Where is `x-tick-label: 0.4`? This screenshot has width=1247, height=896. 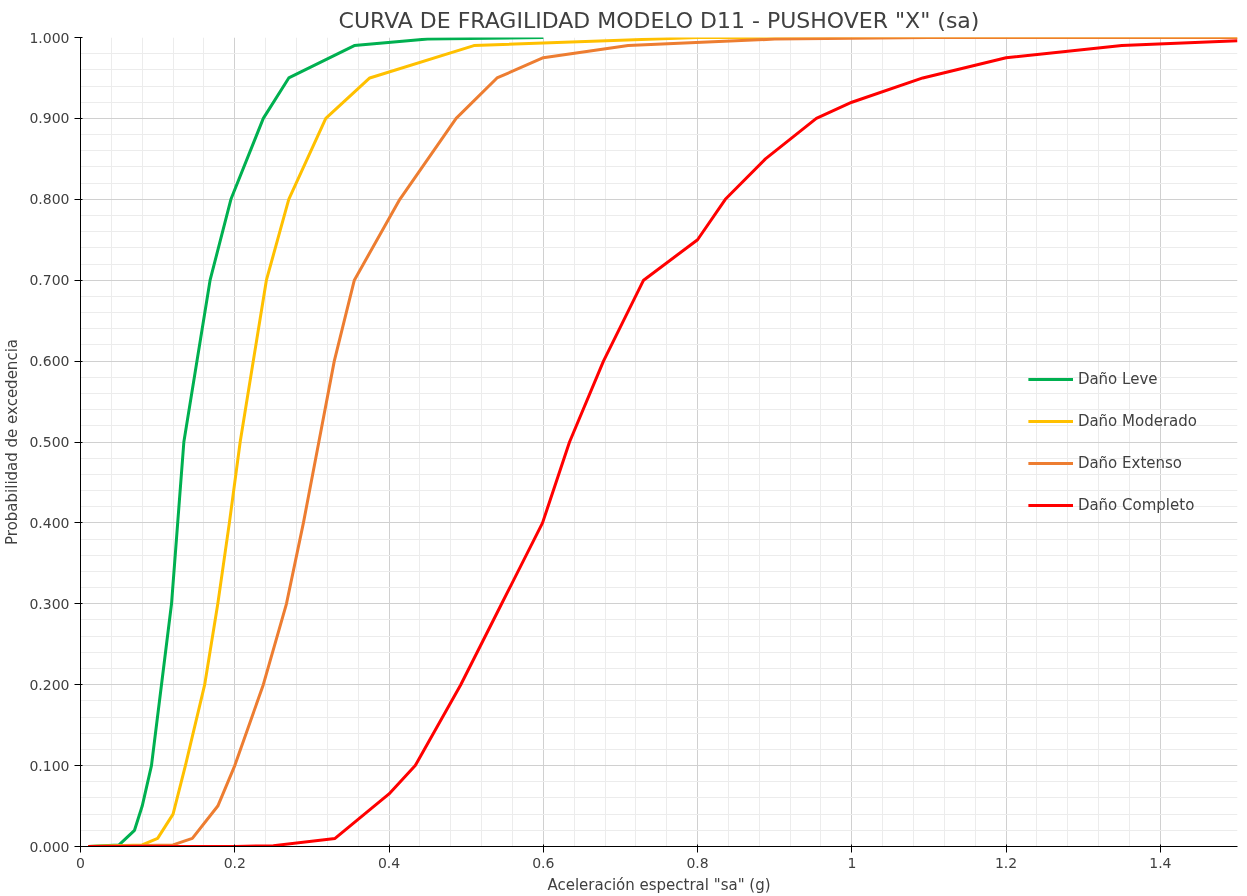 x-tick-label: 0.4 is located at coordinates (389, 862).